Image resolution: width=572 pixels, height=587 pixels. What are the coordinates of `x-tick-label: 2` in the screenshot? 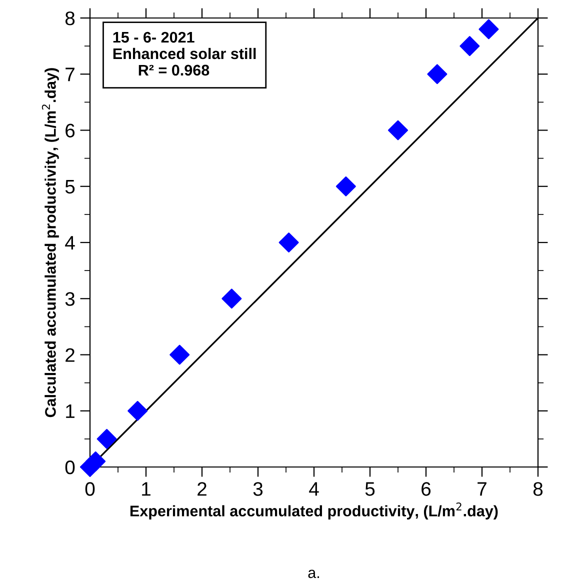 It's located at (202, 489).